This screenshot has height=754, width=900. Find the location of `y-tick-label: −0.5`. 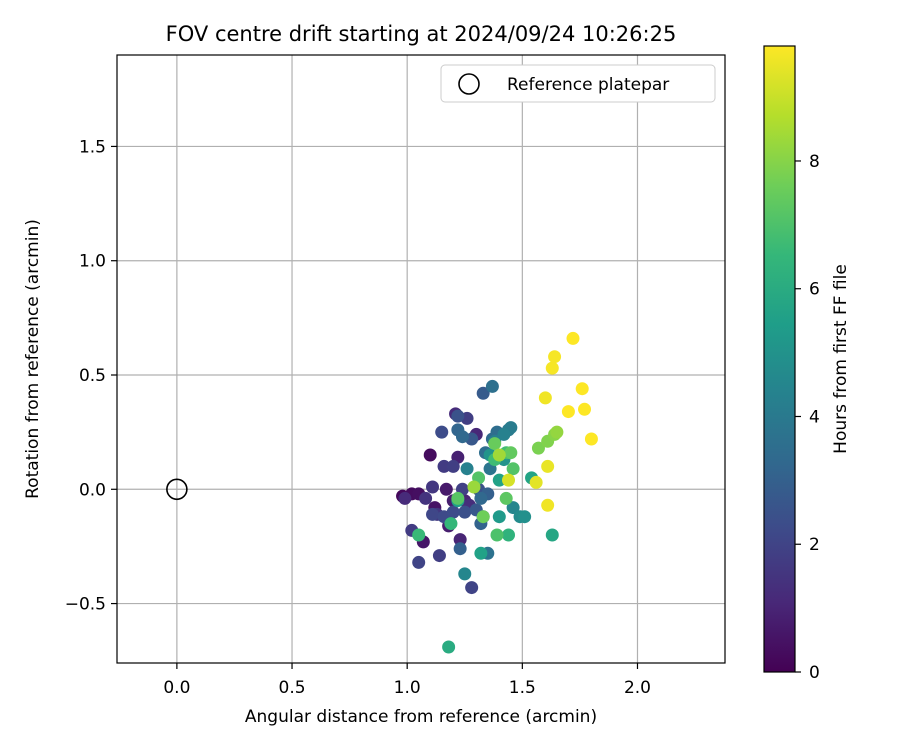

y-tick-label: −0.5 is located at coordinates (85, 605).